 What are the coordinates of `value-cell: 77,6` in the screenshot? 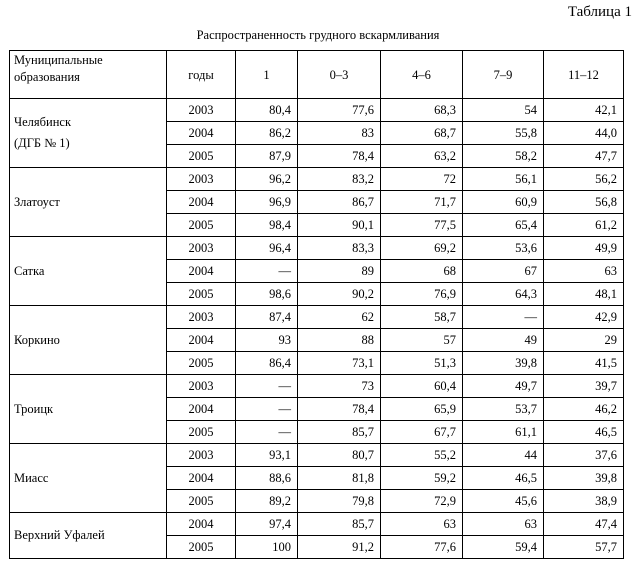 It's located at (421, 547).